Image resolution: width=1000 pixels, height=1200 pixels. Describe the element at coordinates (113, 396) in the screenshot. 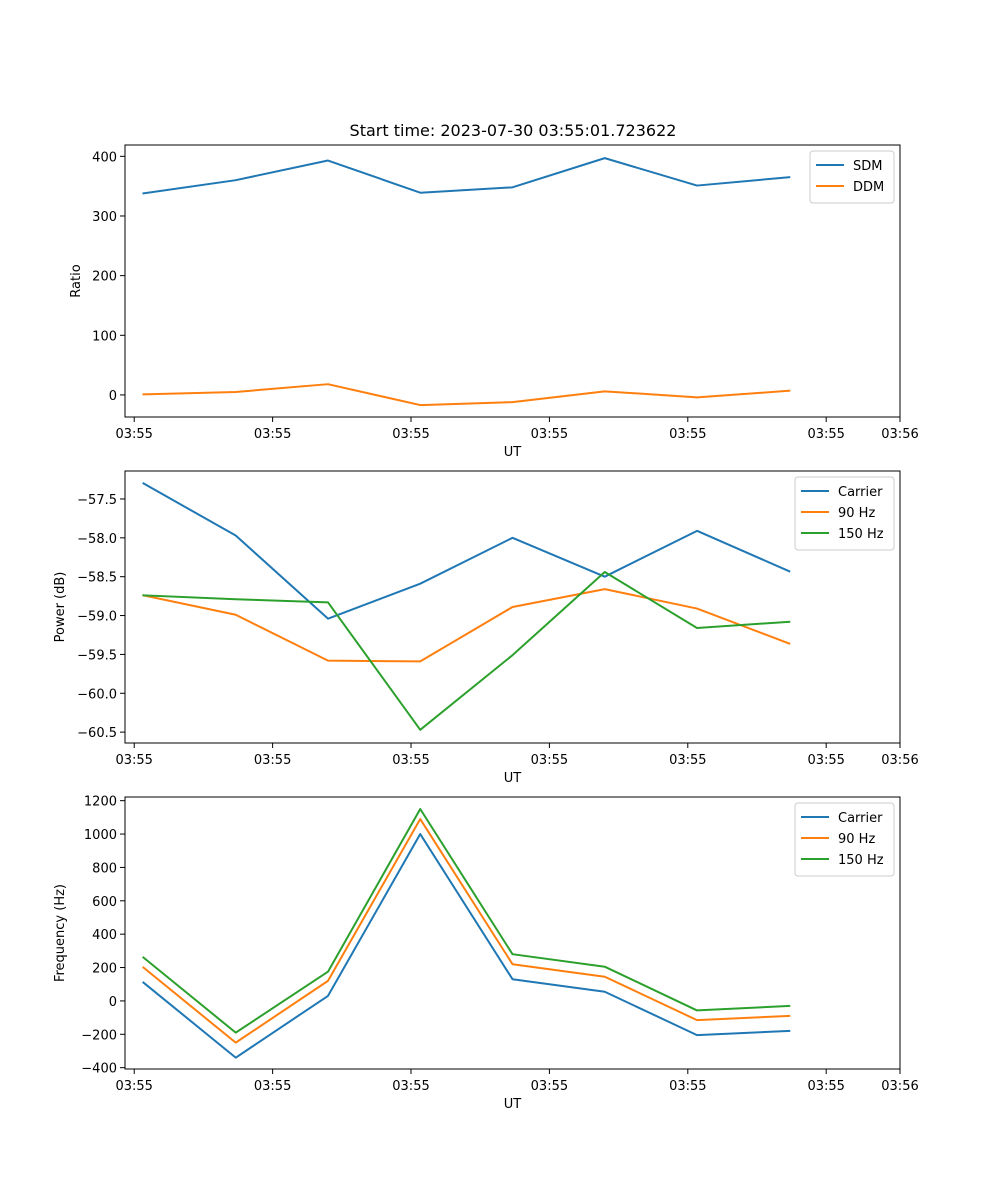

I see `chart-1-y-tick-label: 0` at that location.